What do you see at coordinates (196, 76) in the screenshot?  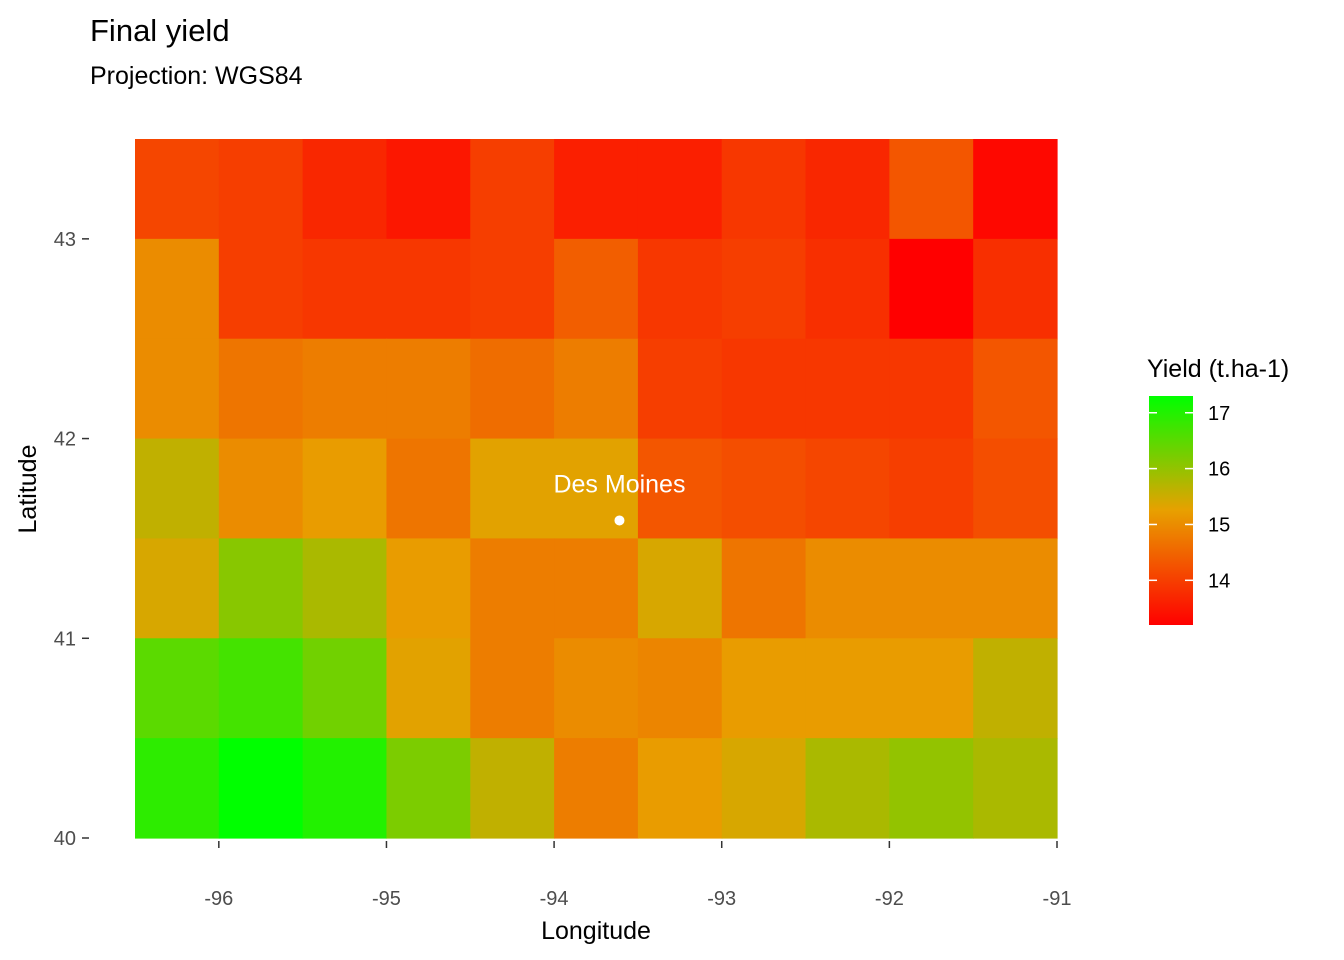 I see `chart-subtitle: Projection: WGS84` at bounding box center [196, 76].